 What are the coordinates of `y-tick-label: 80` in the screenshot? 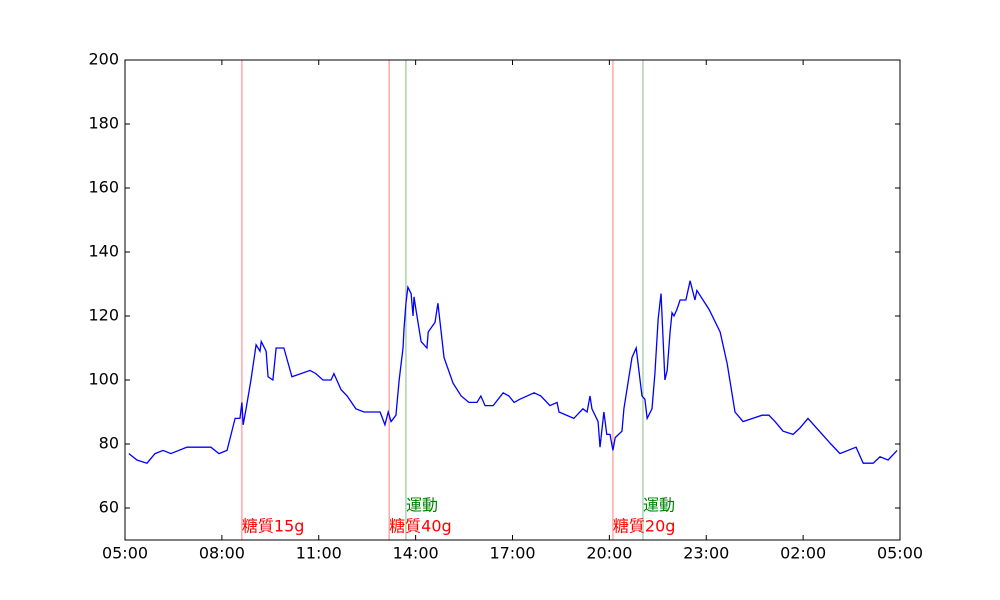 It's located at (109, 443).